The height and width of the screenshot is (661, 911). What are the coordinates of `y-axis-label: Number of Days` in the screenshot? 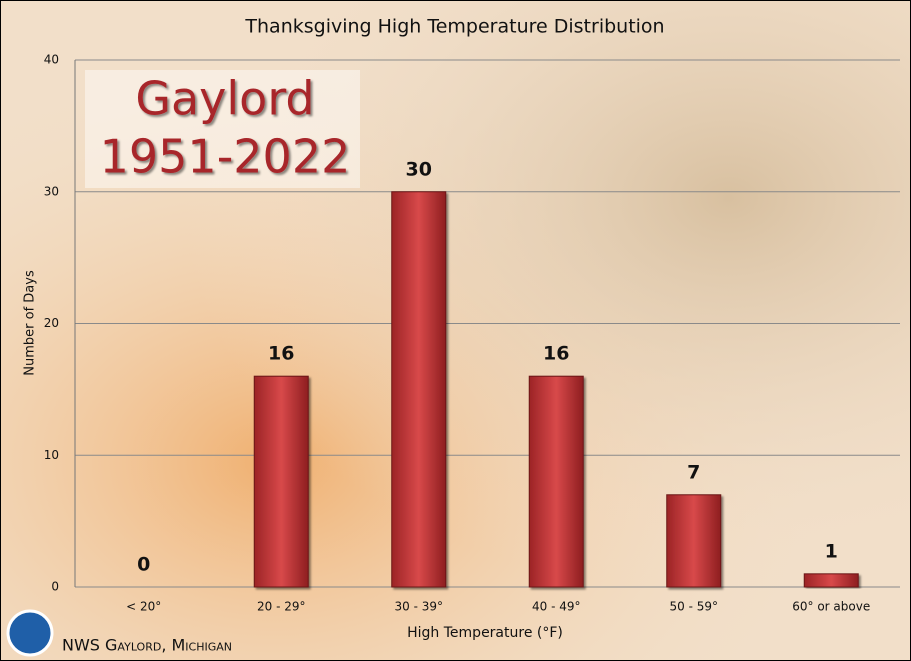 It's located at (30, 323).